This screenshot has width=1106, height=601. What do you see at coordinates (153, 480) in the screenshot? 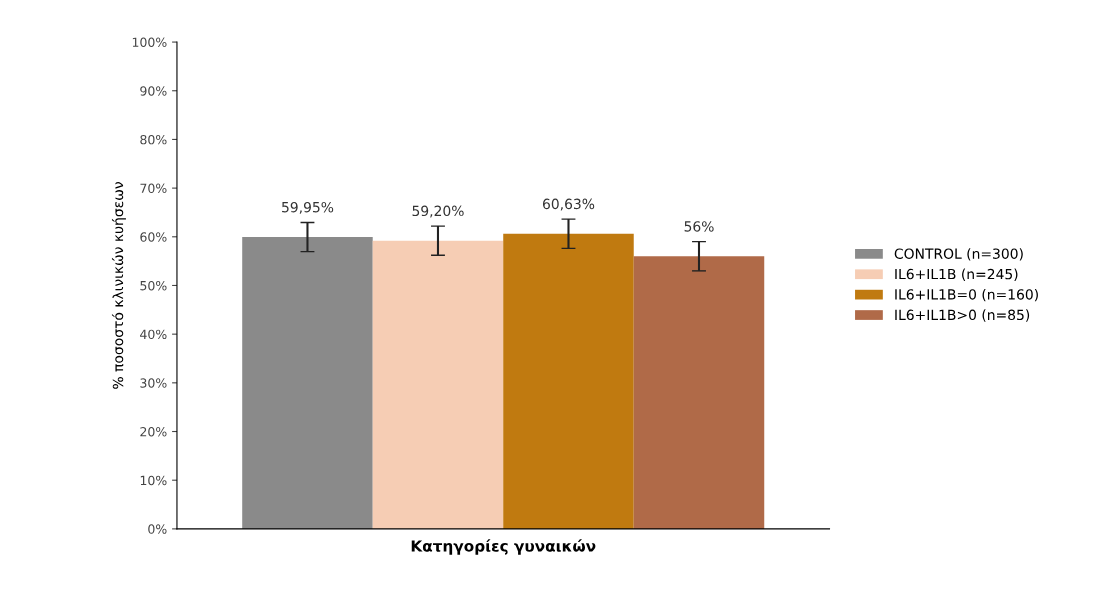
I see `y-tick-label: 10%` at bounding box center [153, 480].